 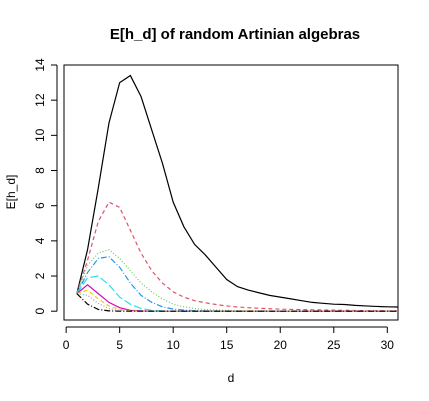 I want to click on y-tick-label: 12, so click(x=40, y=100).